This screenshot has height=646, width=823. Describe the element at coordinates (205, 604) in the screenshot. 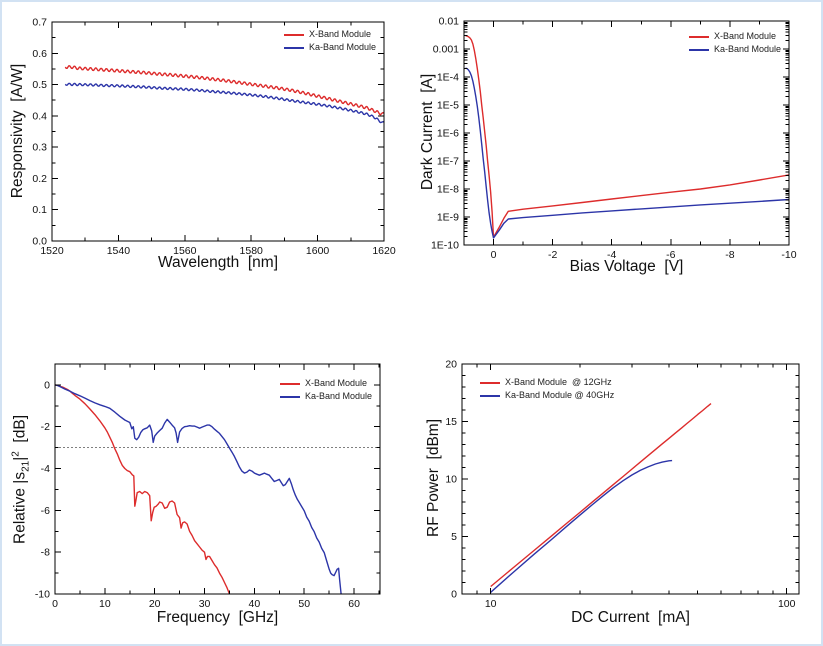

I see `svg-text: 30` at that location.